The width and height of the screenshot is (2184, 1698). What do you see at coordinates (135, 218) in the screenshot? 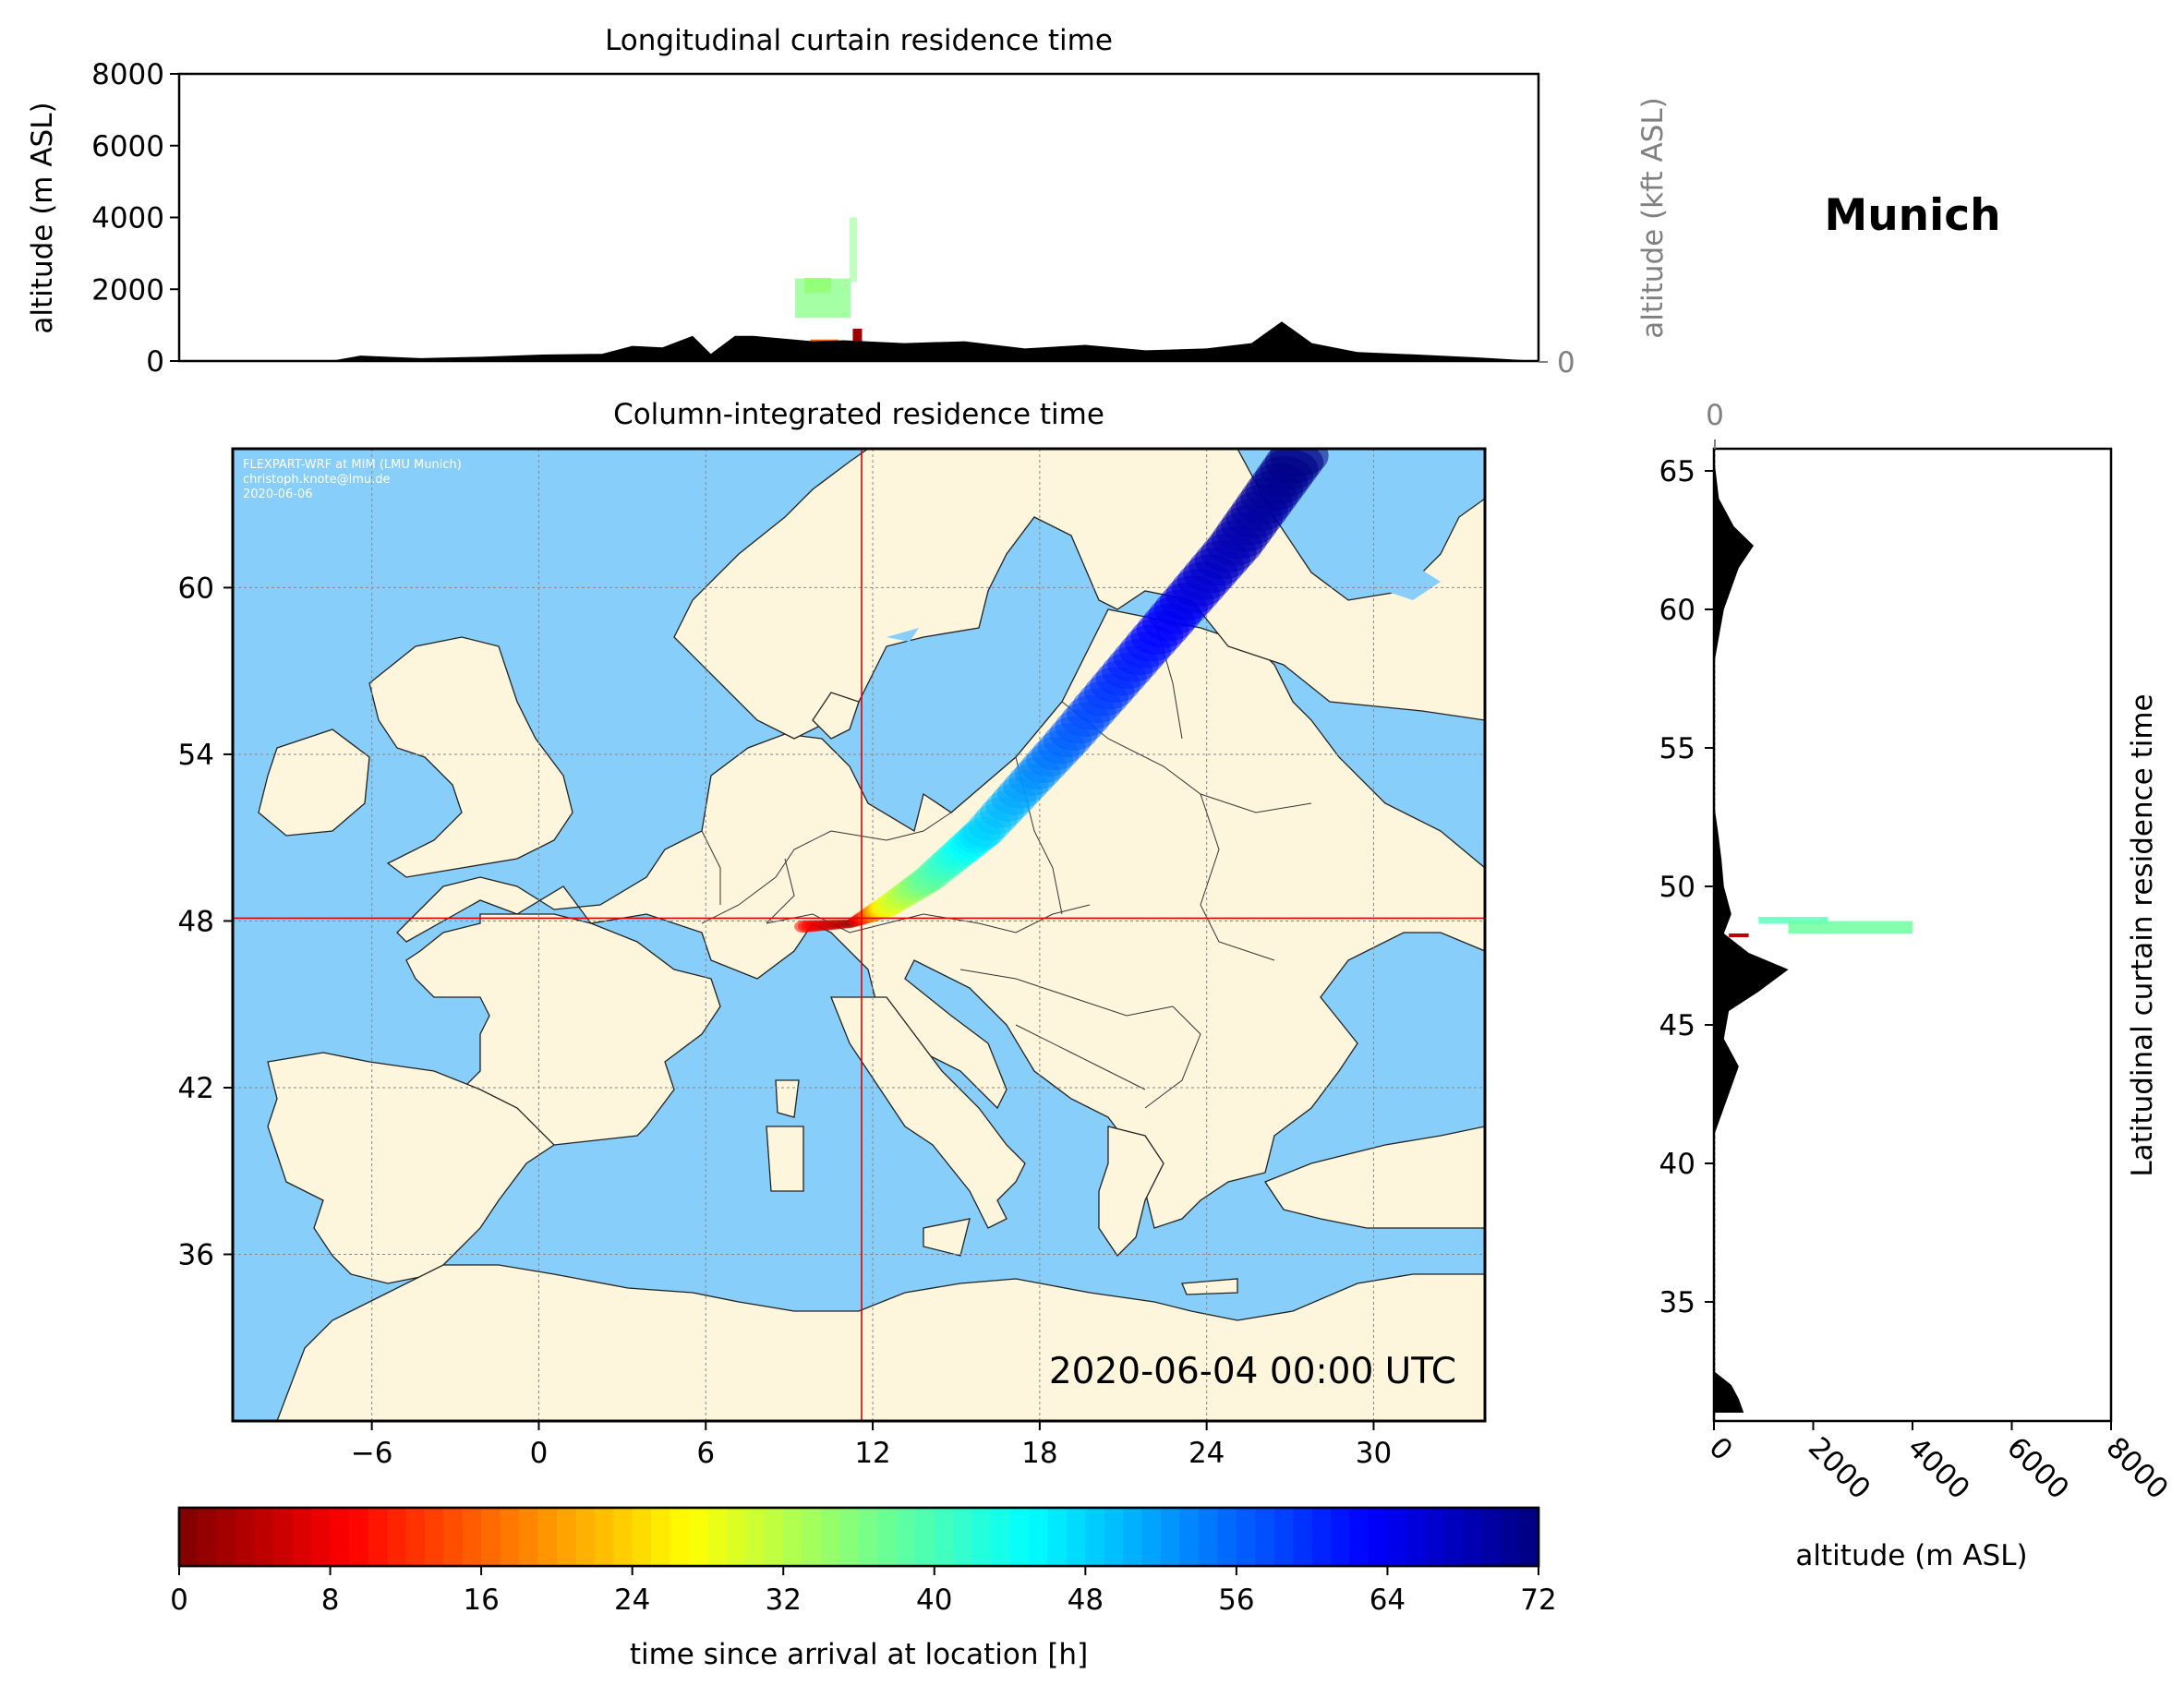
I see `longitudinal-y-ticks: 0 2000 4000 6000 8000` at bounding box center [135, 218].